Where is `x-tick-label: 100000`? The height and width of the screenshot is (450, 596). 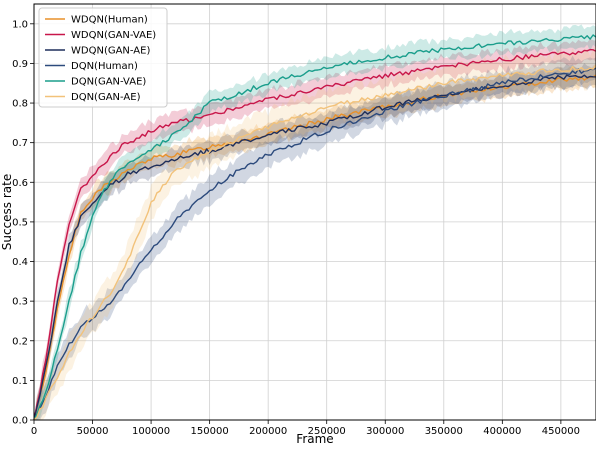
x-tick-label: 100000 is located at coordinates (151, 431).